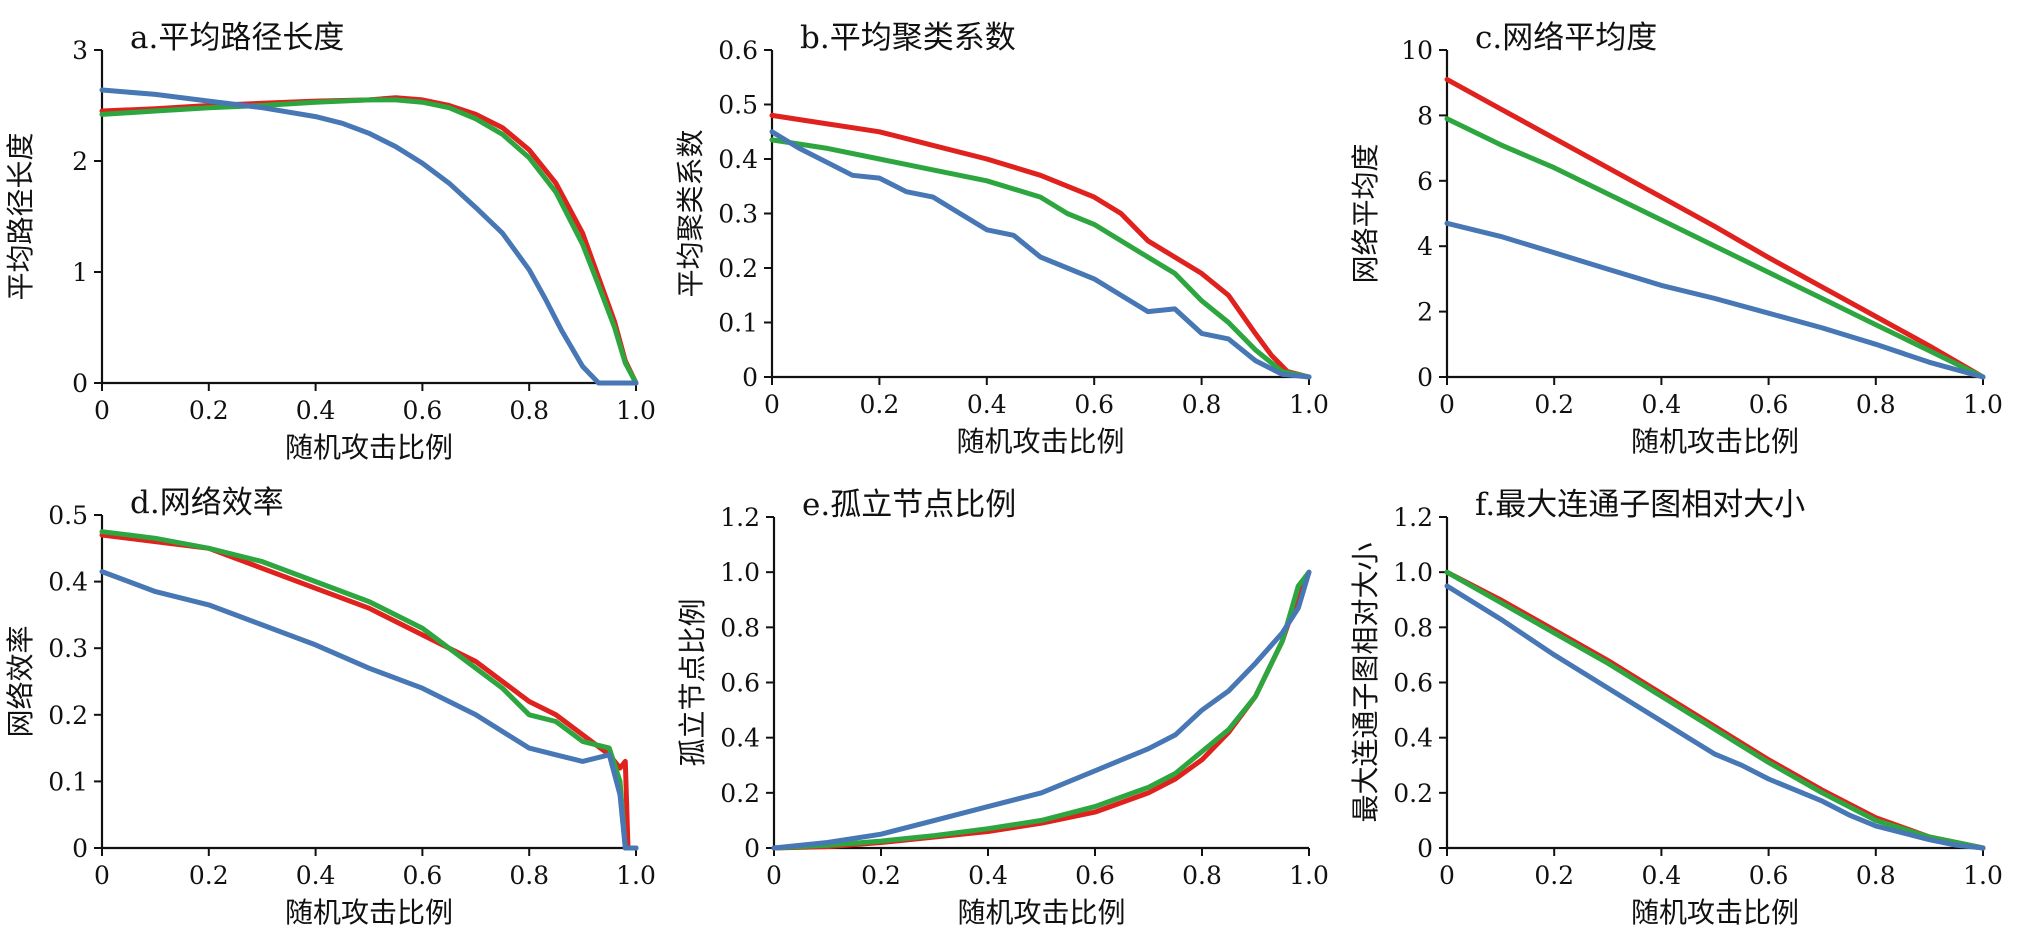 The width and height of the screenshot is (2022, 945). I want to click on panel-title: c.网络平均度, so click(1566, 38).